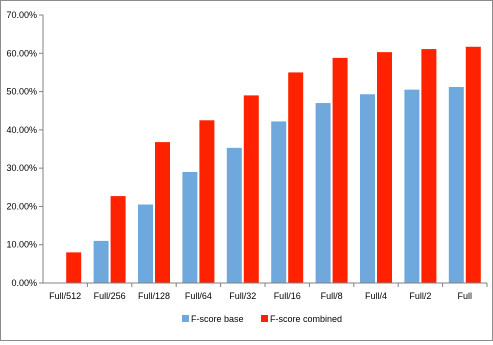 The height and width of the screenshot is (345, 493). What do you see at coordinates (21, 245) in the screenshot?
I see `y-tick-label: 10.00%` at bounding box center [21, 245].